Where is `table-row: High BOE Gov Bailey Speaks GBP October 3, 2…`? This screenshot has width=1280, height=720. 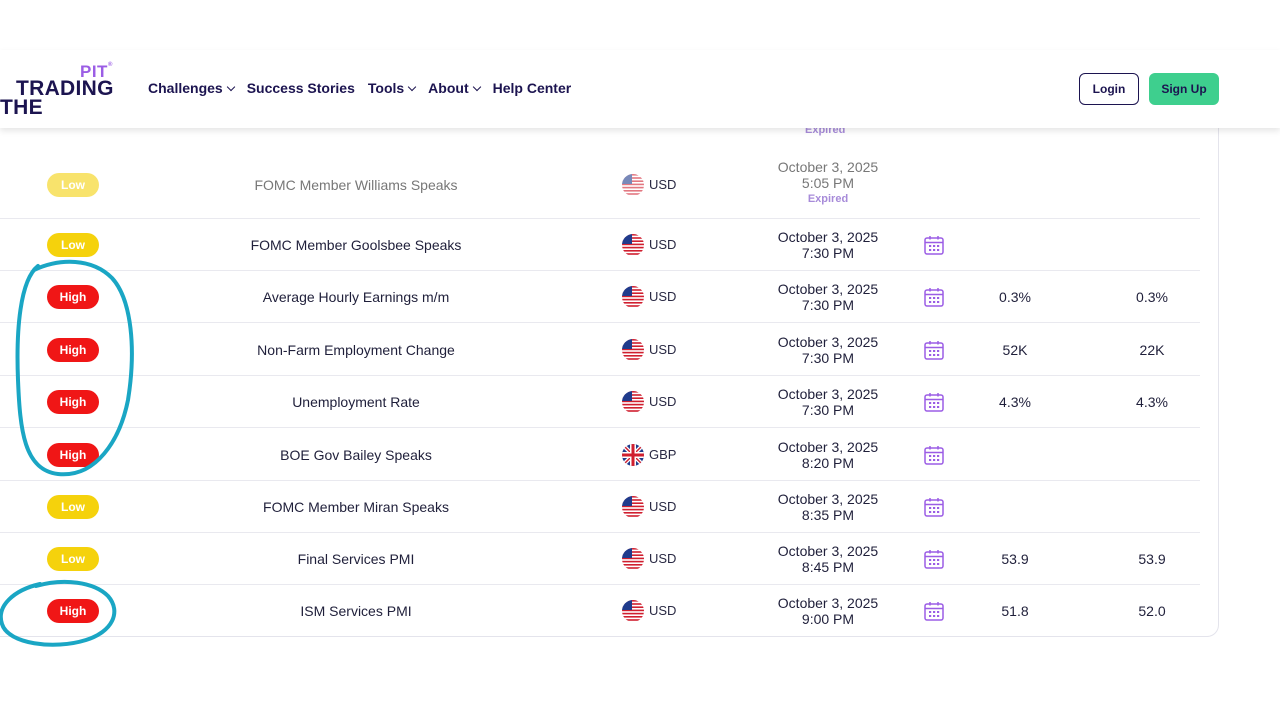 table-row: High BOE Gov Bailey Speaks GBP October 3, 2… is located at coordinates (600, 454).